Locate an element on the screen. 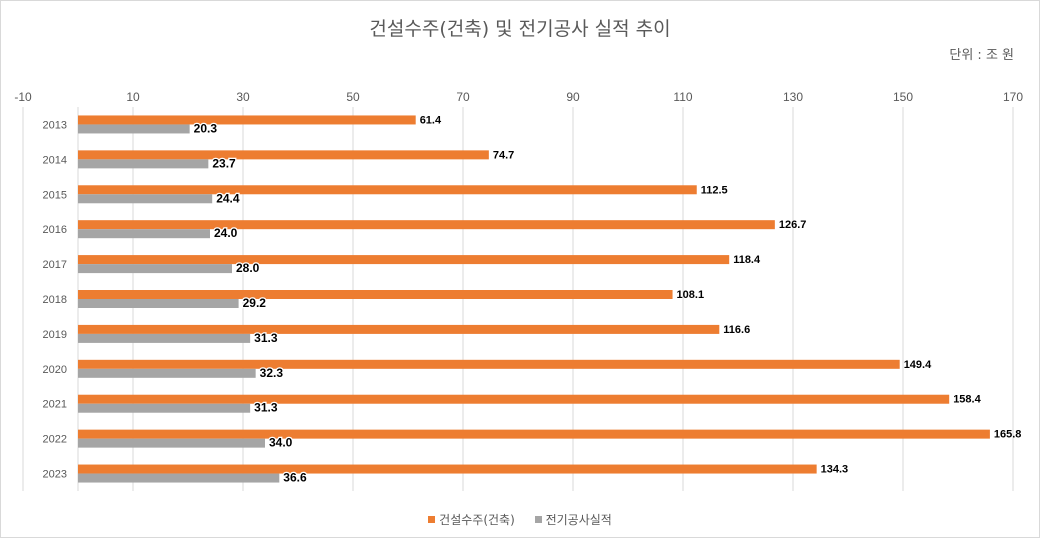  data-label: 24.4 is located at coordinates (228, 198).